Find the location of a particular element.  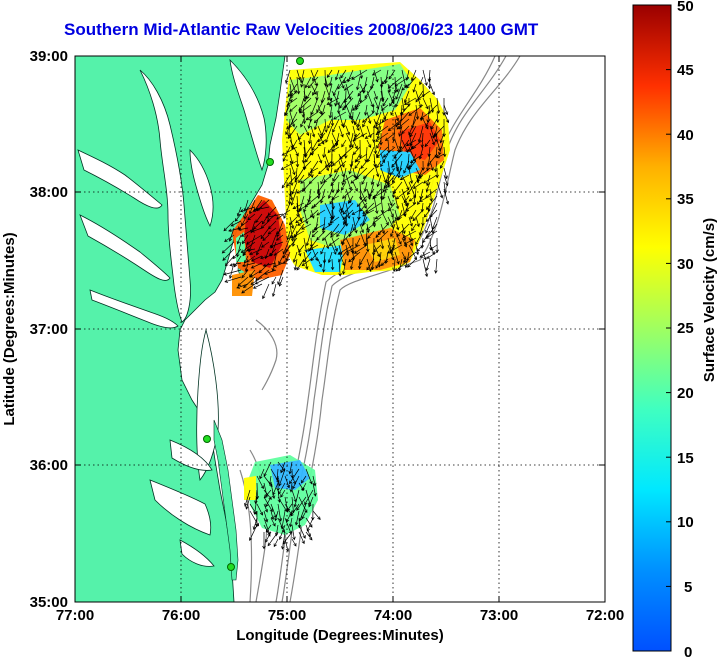

x-axis-label: Longitude (Degrees:Minutes) is located at coordinates (340, 635).